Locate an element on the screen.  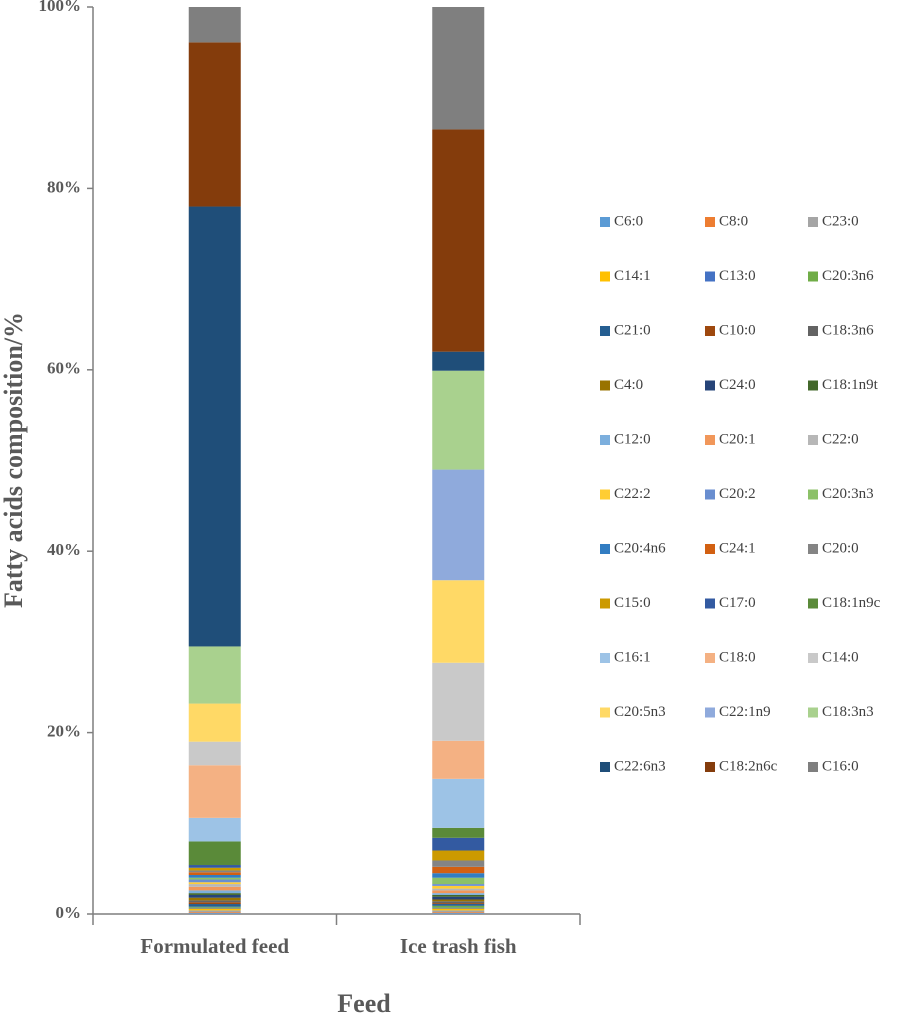
y-tick-label: 60% is located at coordinates (64, 368).